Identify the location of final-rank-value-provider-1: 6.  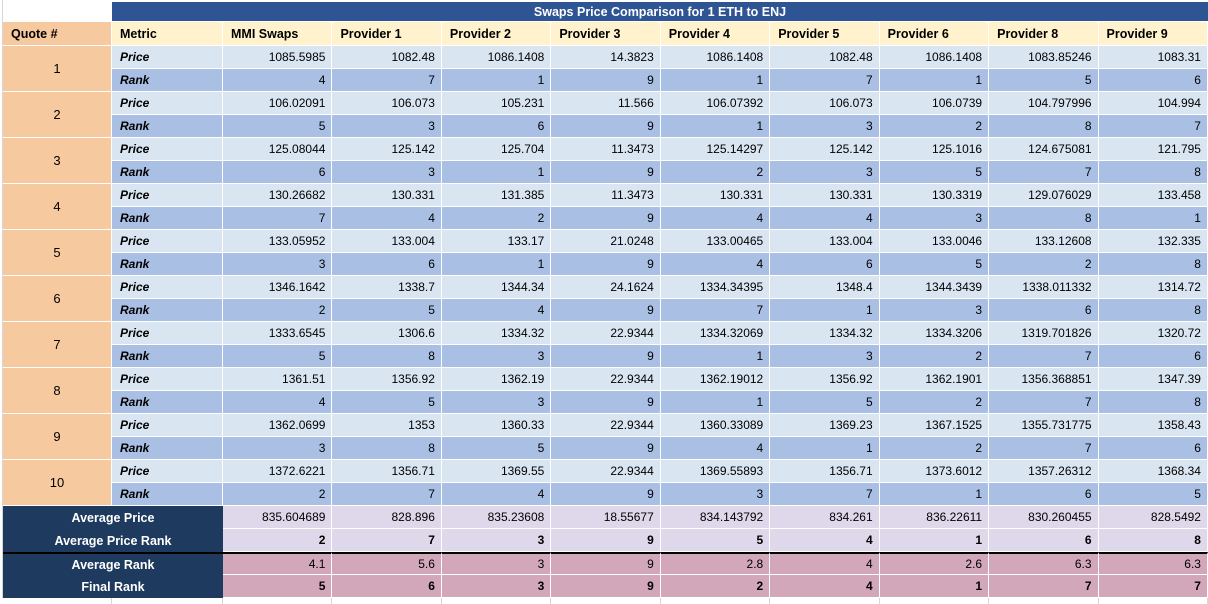
(387, 586).